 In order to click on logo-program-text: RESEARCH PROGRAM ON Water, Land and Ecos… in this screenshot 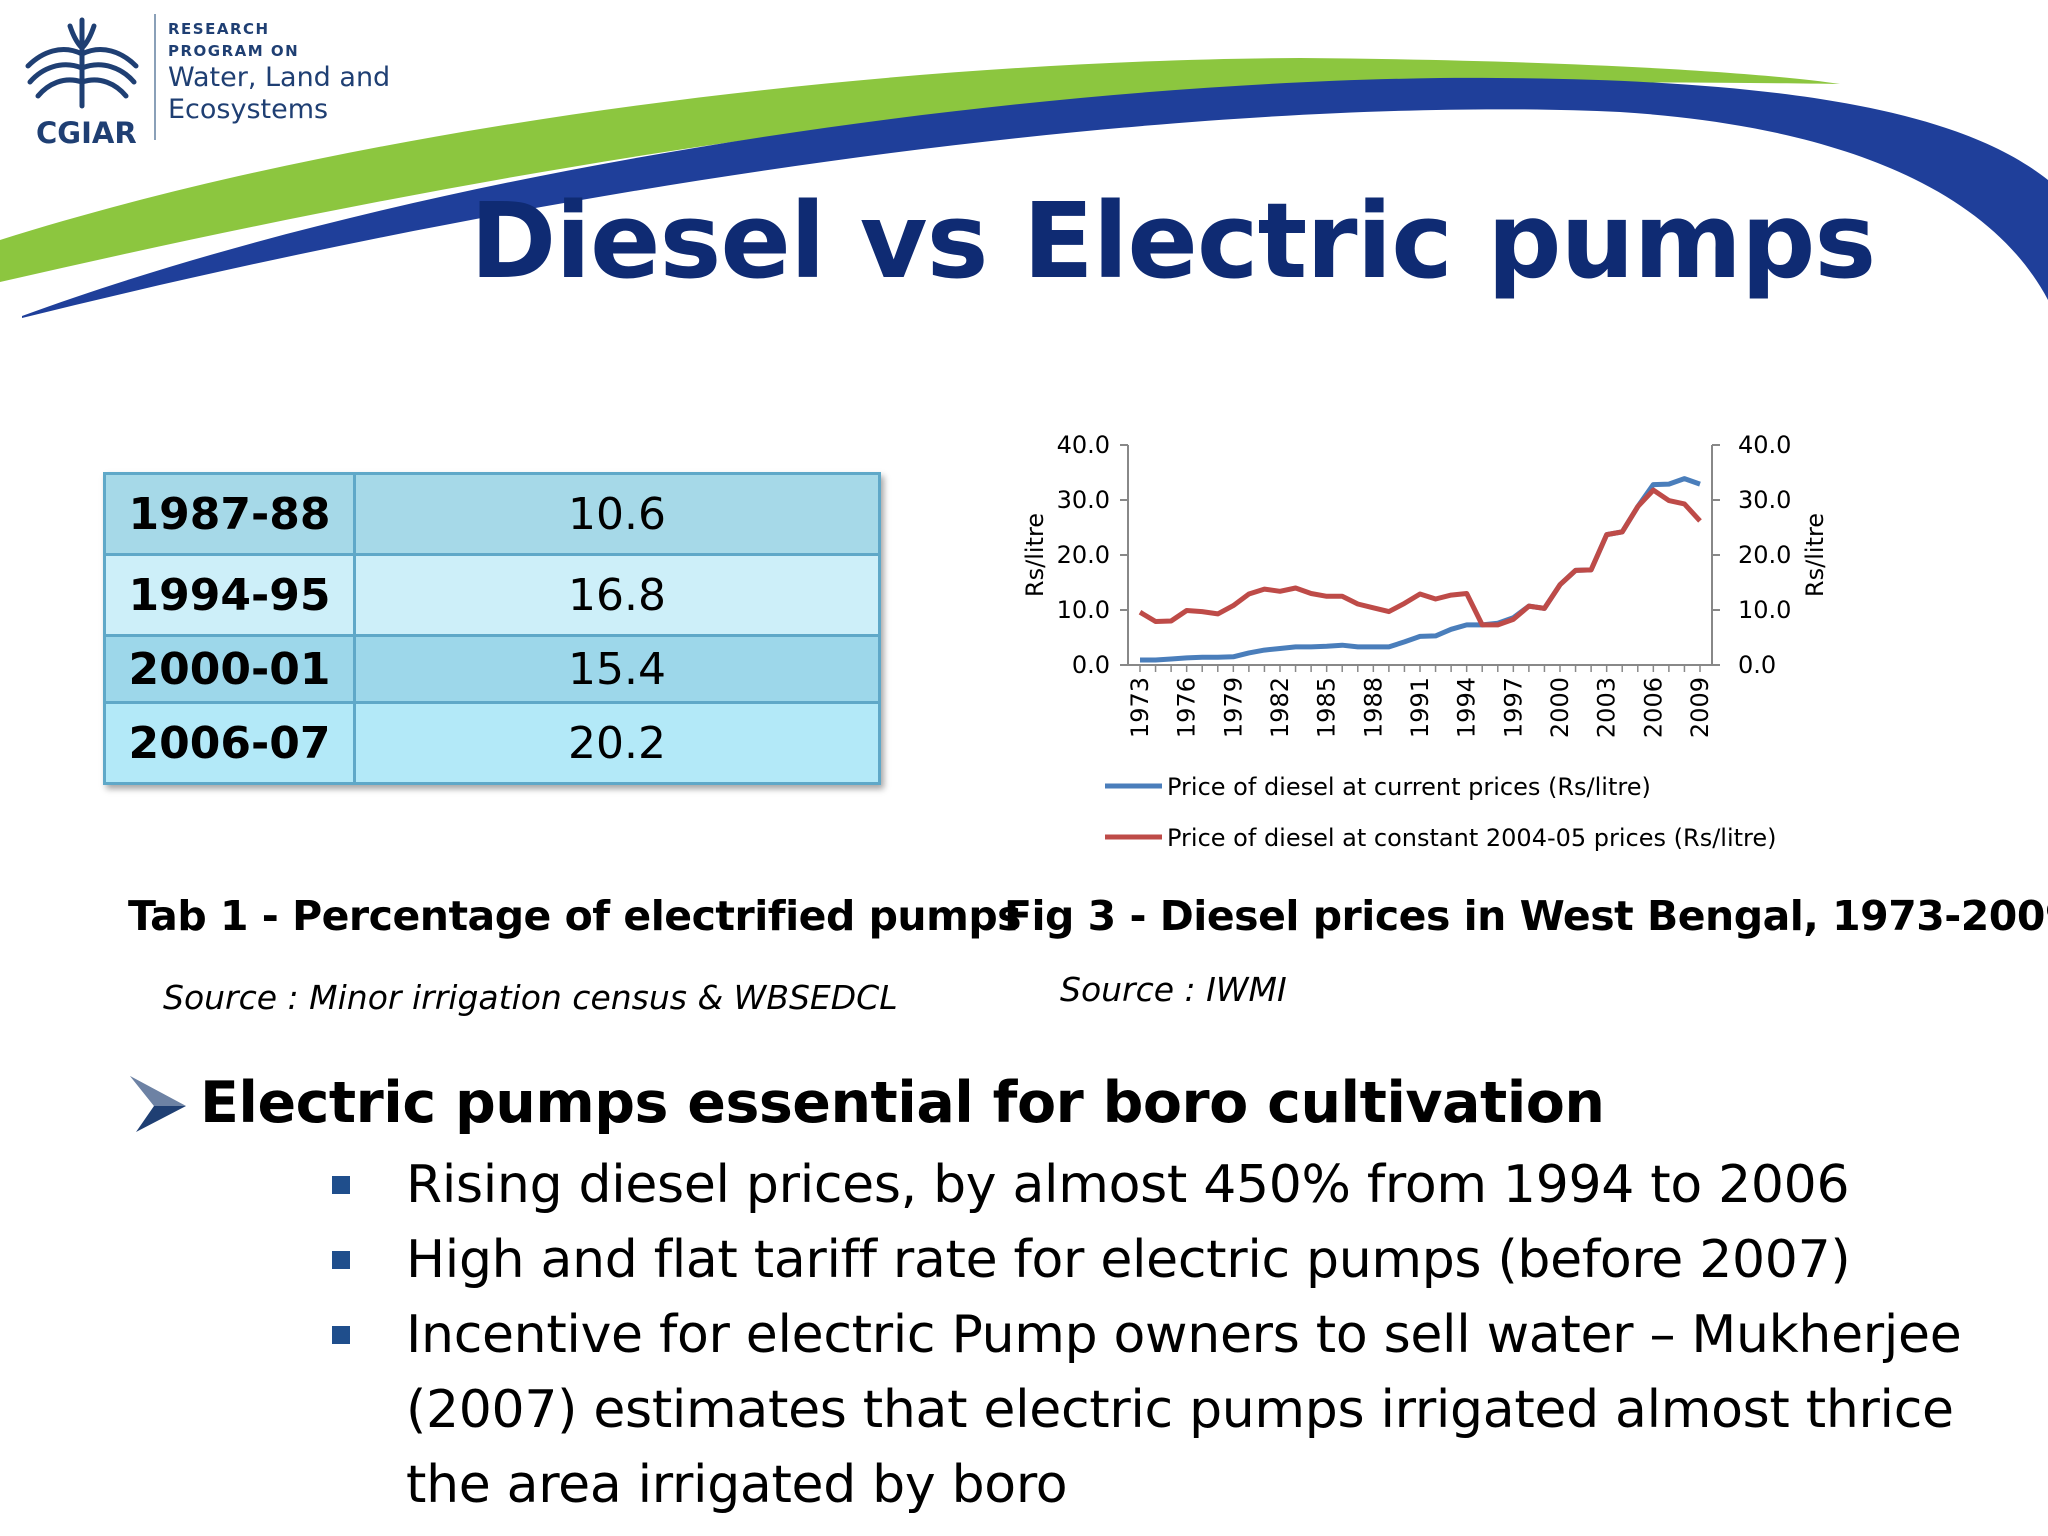, I will do `click(279, 72)`.